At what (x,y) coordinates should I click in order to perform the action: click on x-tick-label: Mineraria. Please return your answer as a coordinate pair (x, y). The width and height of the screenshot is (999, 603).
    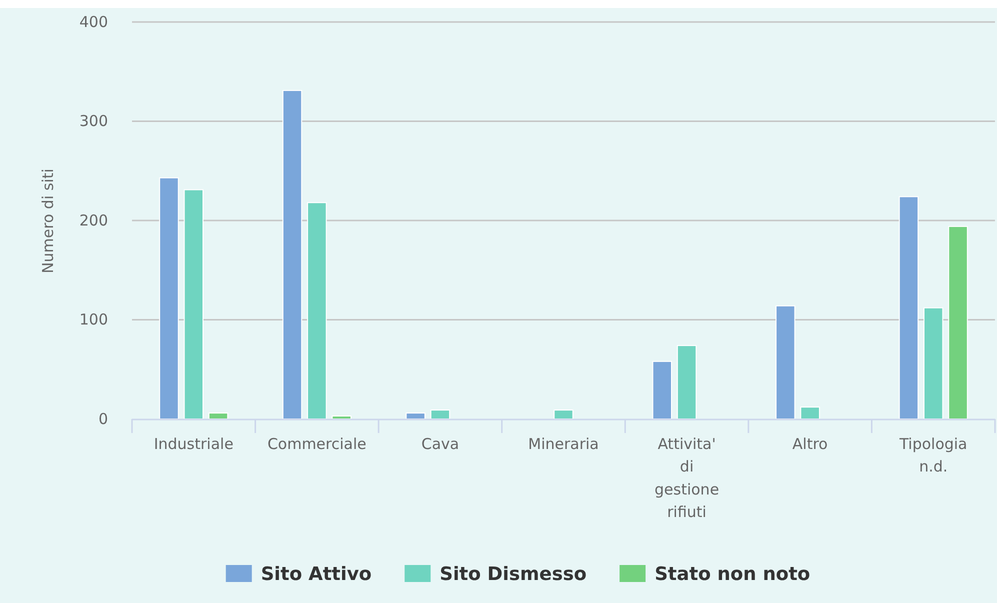
    Looking at the image, I should click on (563, 444).